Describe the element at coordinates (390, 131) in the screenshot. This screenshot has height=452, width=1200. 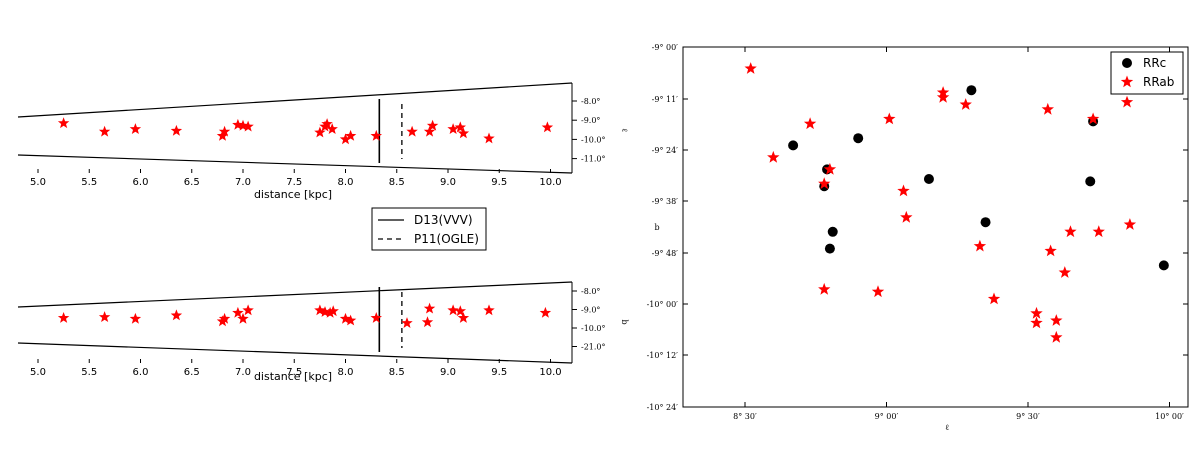
I see `vlines-top` at that location.